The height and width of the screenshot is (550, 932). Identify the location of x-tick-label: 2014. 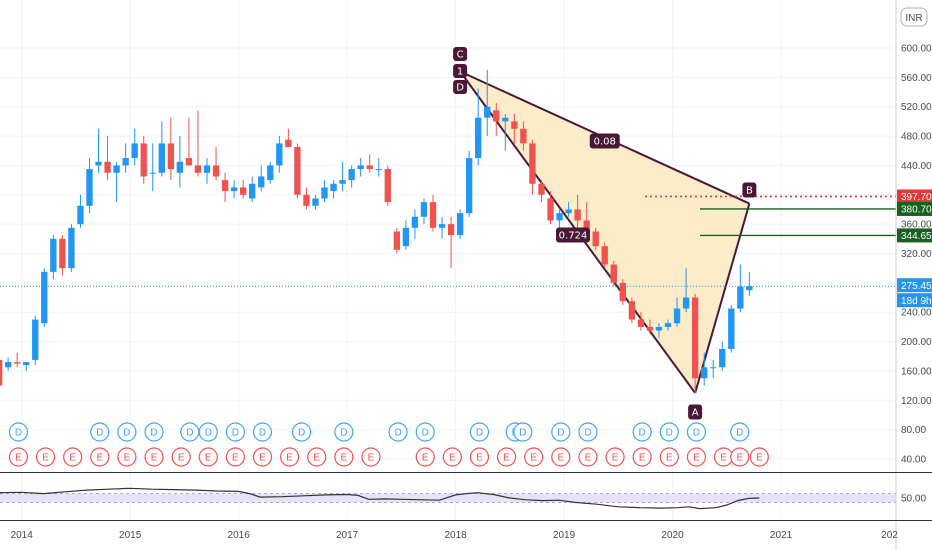
(22, 535).